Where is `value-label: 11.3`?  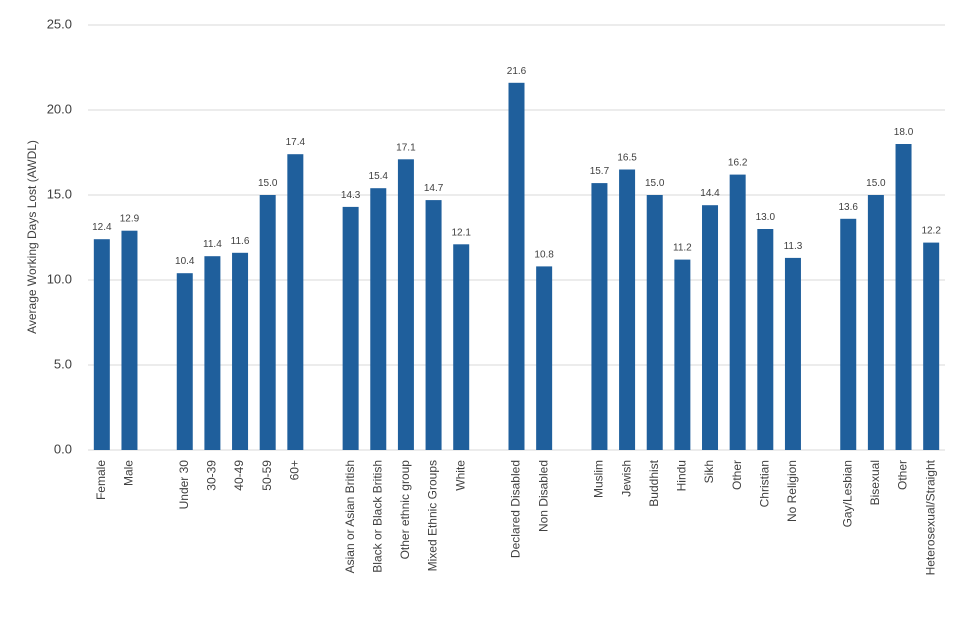 value-label: 11.3 is located at coordinates (793, 246).